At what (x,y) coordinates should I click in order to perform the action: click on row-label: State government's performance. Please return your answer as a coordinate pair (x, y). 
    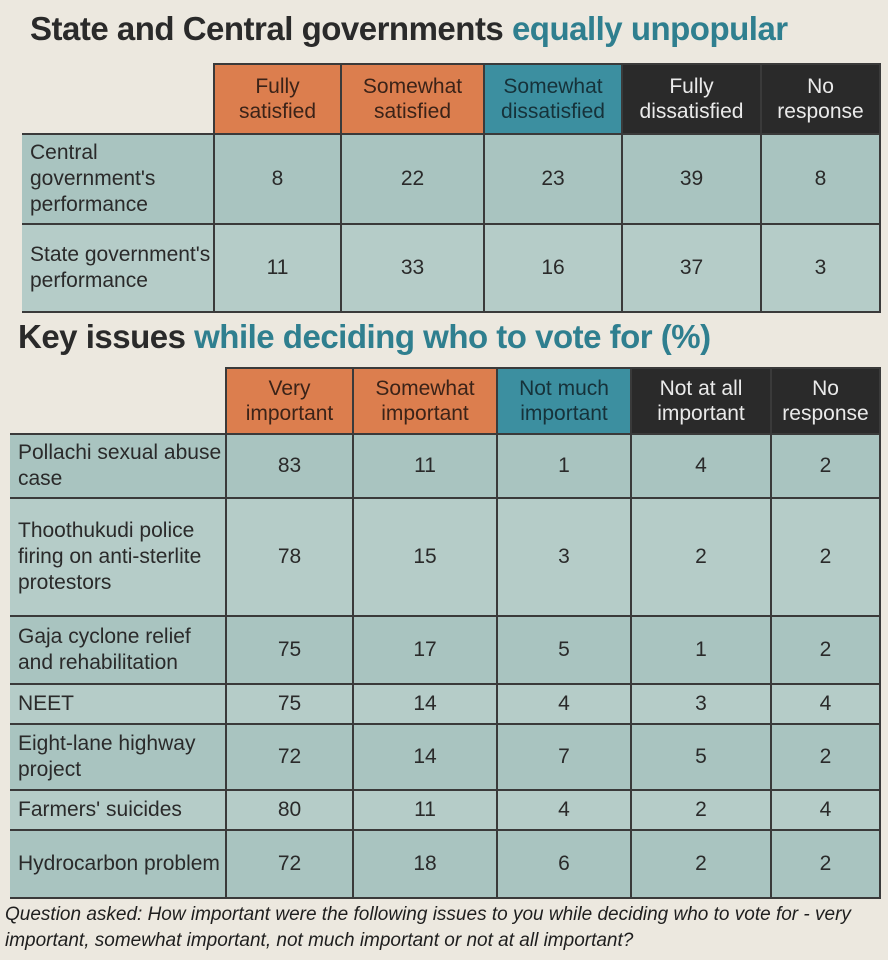
    Looking at the image, I should click on (118, 268).